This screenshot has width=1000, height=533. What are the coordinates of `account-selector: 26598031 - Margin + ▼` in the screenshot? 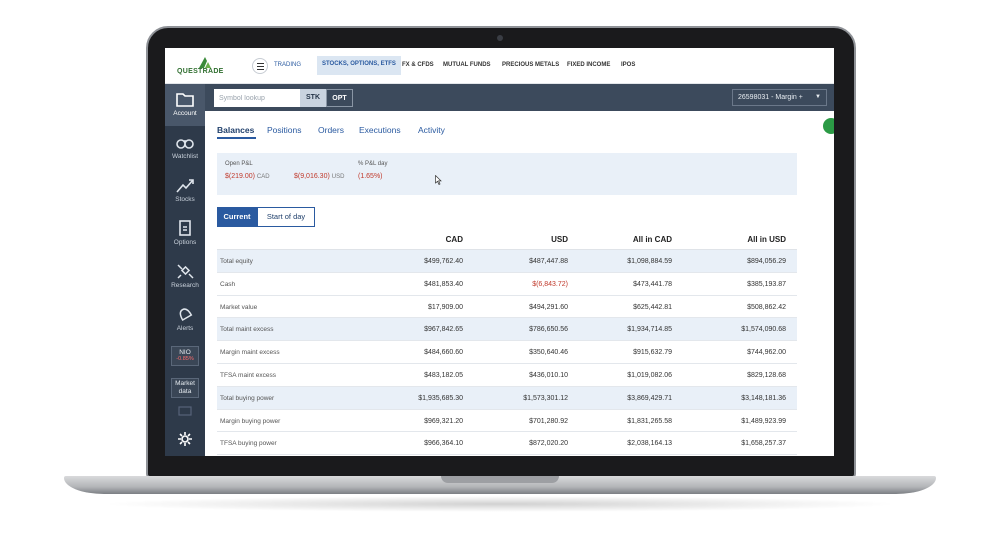 It's located at (779, 97).